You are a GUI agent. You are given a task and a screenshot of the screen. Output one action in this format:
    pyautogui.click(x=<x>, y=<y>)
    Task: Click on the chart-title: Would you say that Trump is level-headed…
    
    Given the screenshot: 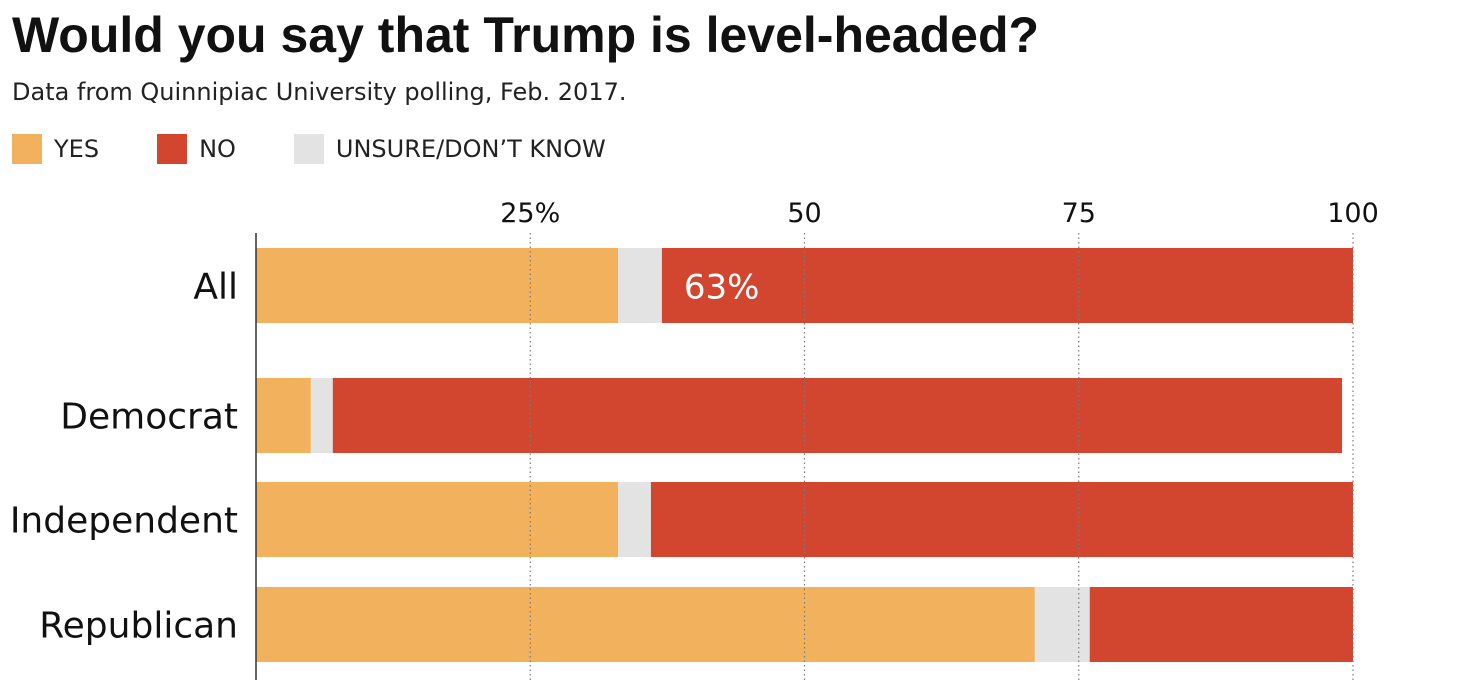 What is the action you would take?
    pyautogui.click(x=526, y=35)
    